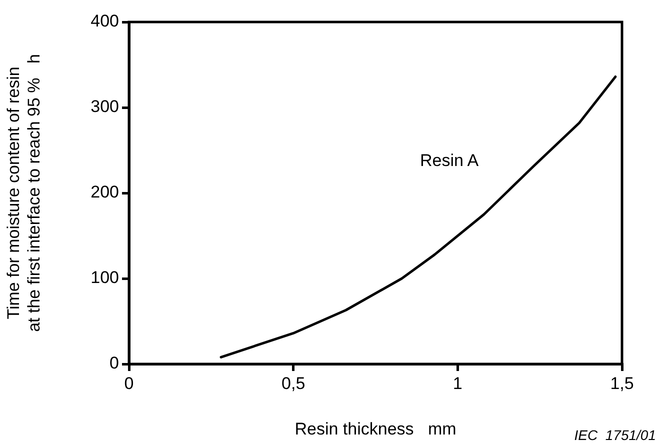 The height and width of the screenshot is (444, 660). What do you see at coordinates (622, 383) in the screenshot?
I see `x-tick-label: 1,5` at bounding box center [622, 383].